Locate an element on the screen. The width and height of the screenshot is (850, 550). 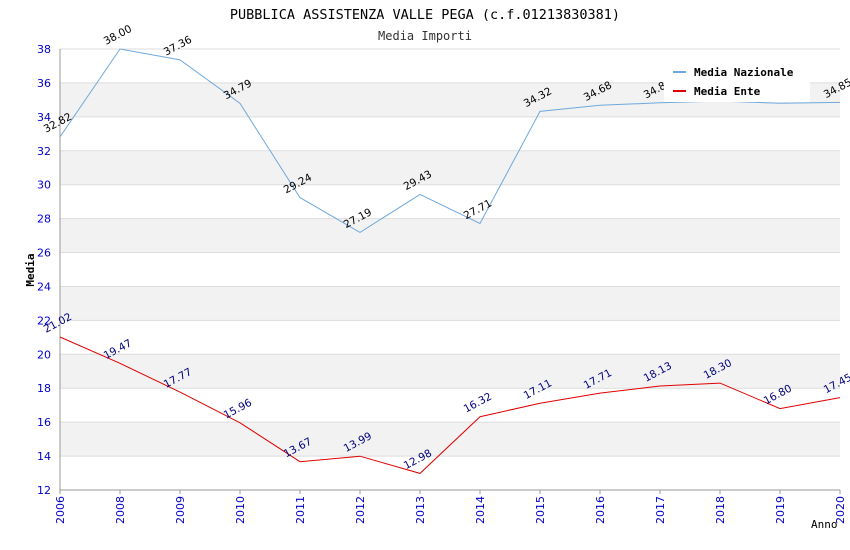
x-tick-label: 2019 is located at coordinates (780, 510).